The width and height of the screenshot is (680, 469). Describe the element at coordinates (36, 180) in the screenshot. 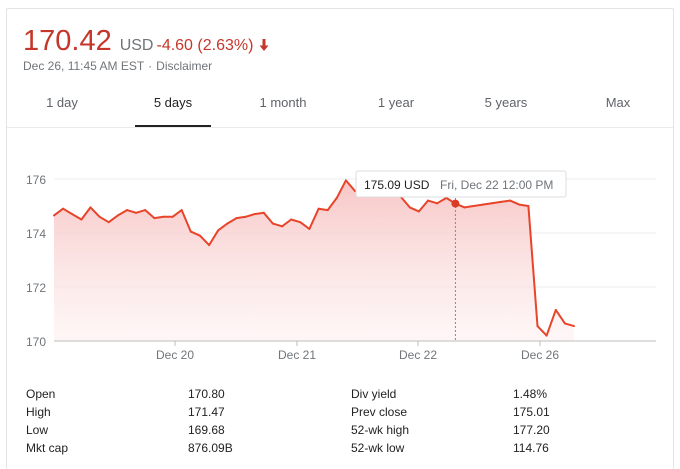

I see `y-tick-label: 176` at that location.